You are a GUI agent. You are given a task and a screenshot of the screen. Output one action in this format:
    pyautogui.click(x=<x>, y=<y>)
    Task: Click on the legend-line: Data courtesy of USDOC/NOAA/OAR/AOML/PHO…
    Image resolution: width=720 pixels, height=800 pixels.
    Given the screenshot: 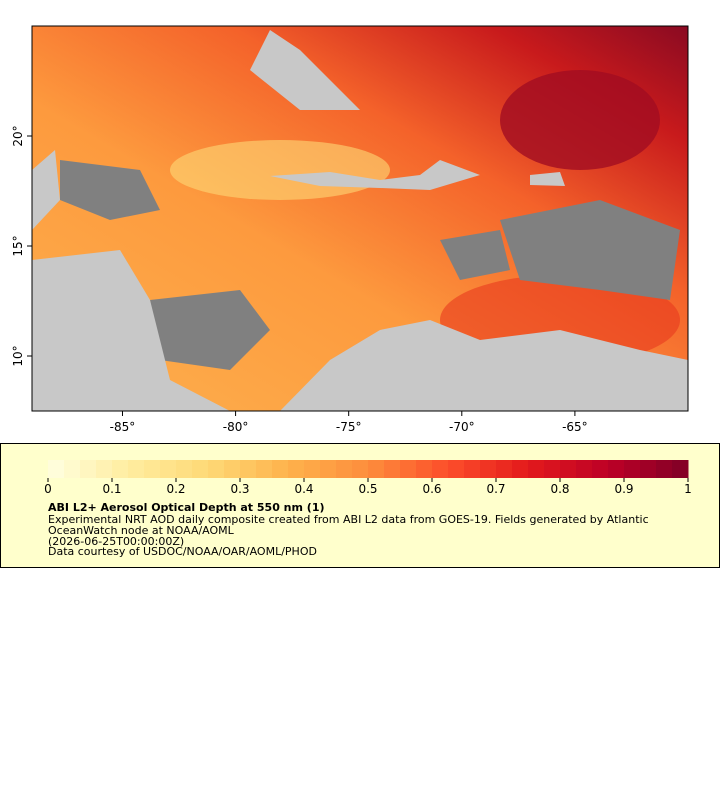 What is the action you would take?
    pyautogui.click(x=182, y=551)
    